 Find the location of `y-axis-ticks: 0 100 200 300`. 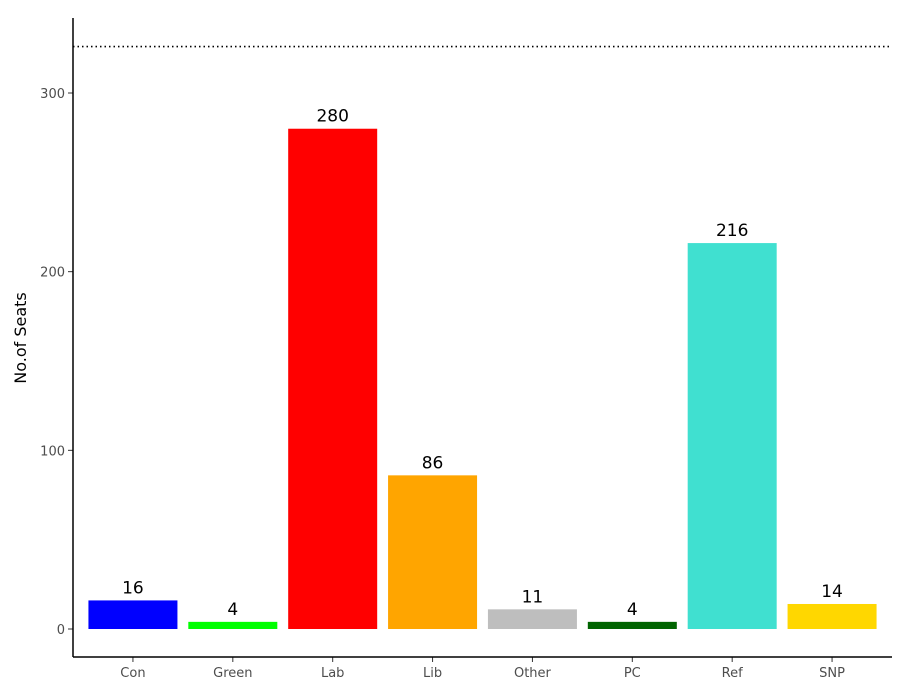

y-axis-ticks: 0 100 200 300 is located at coordinates (56, 362).